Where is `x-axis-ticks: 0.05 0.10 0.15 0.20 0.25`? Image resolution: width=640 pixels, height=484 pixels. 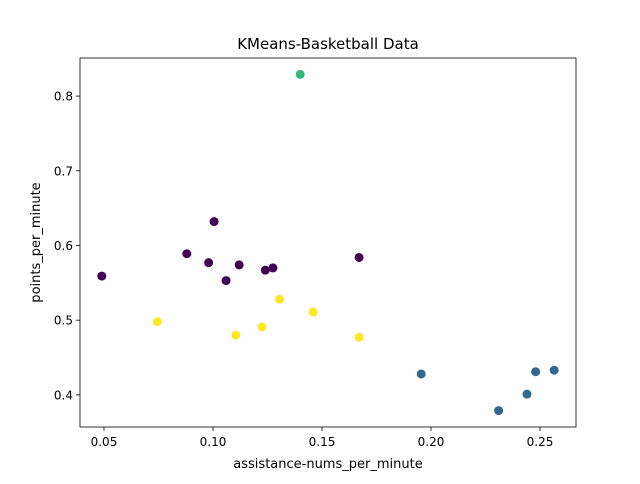
x-axis-ticks: 0.05 0.10 0.15 0.20 0.25 is located at coordinates (322, 438).